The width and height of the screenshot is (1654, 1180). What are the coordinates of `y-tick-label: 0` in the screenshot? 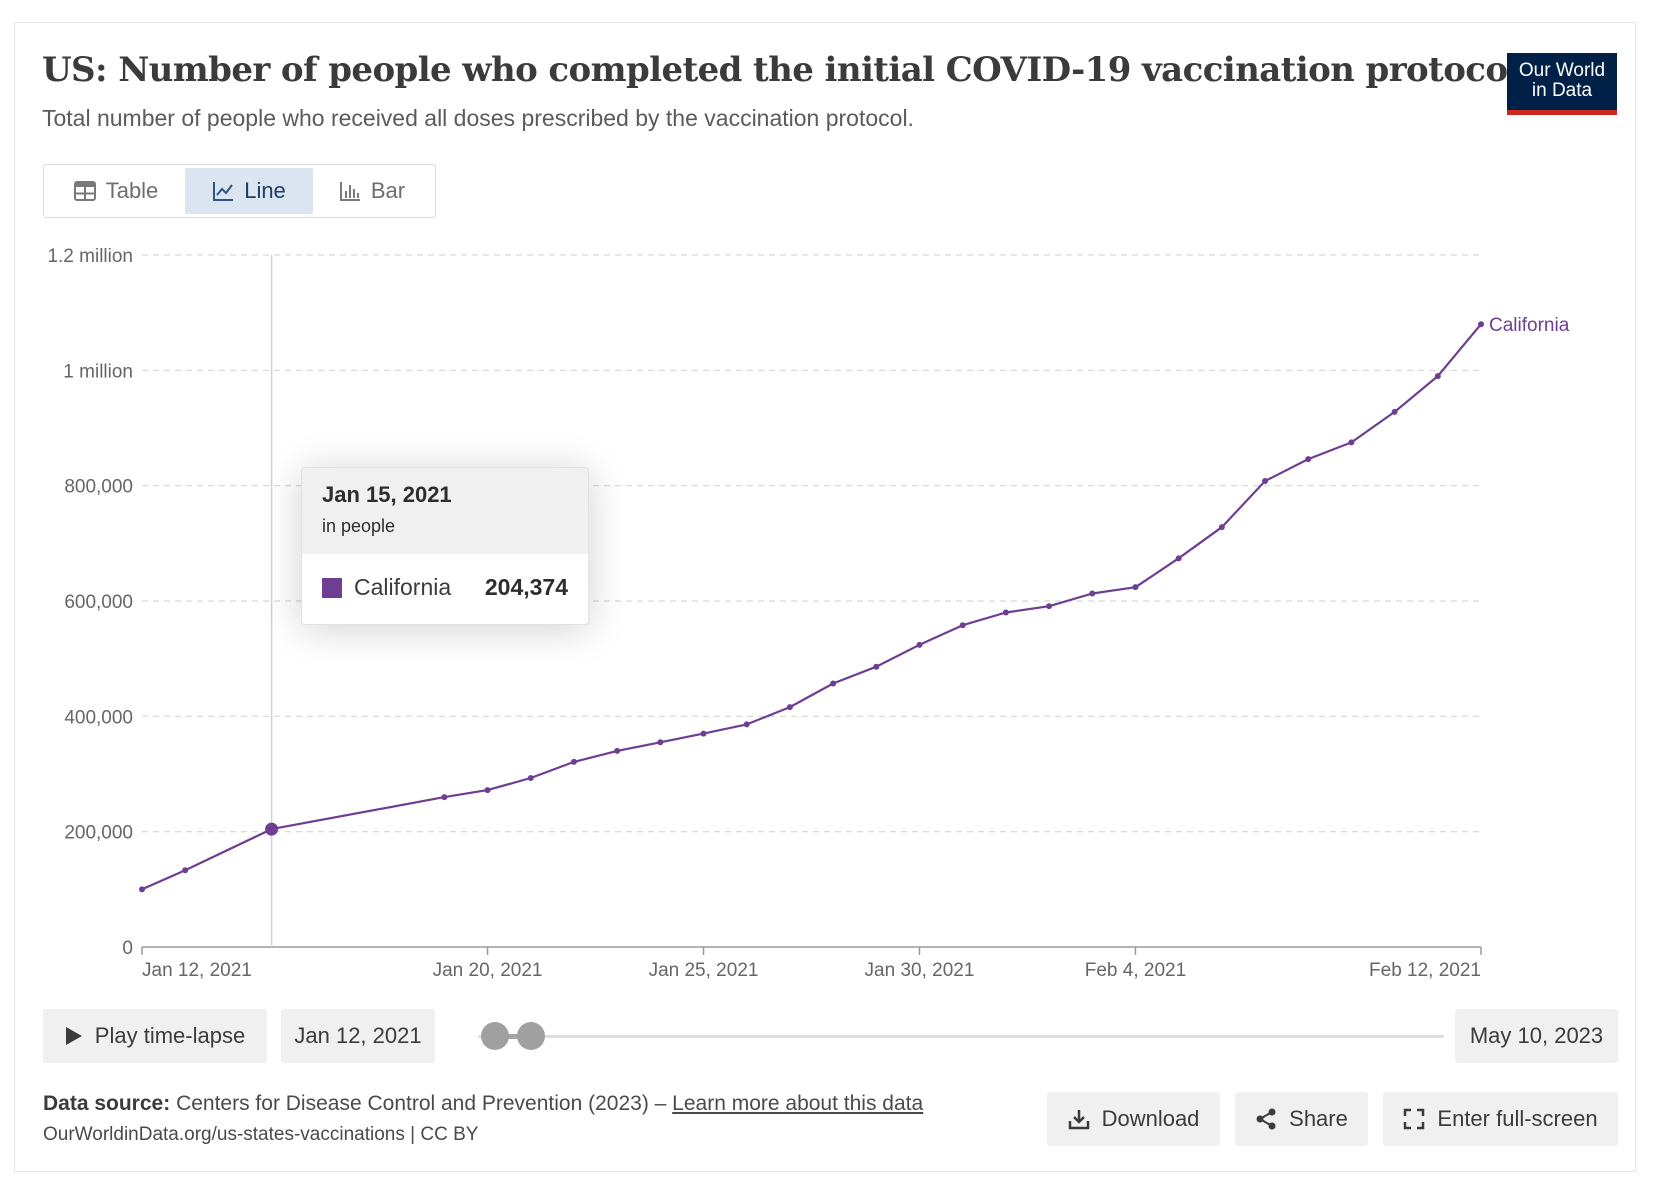 It's located at (127, 948).